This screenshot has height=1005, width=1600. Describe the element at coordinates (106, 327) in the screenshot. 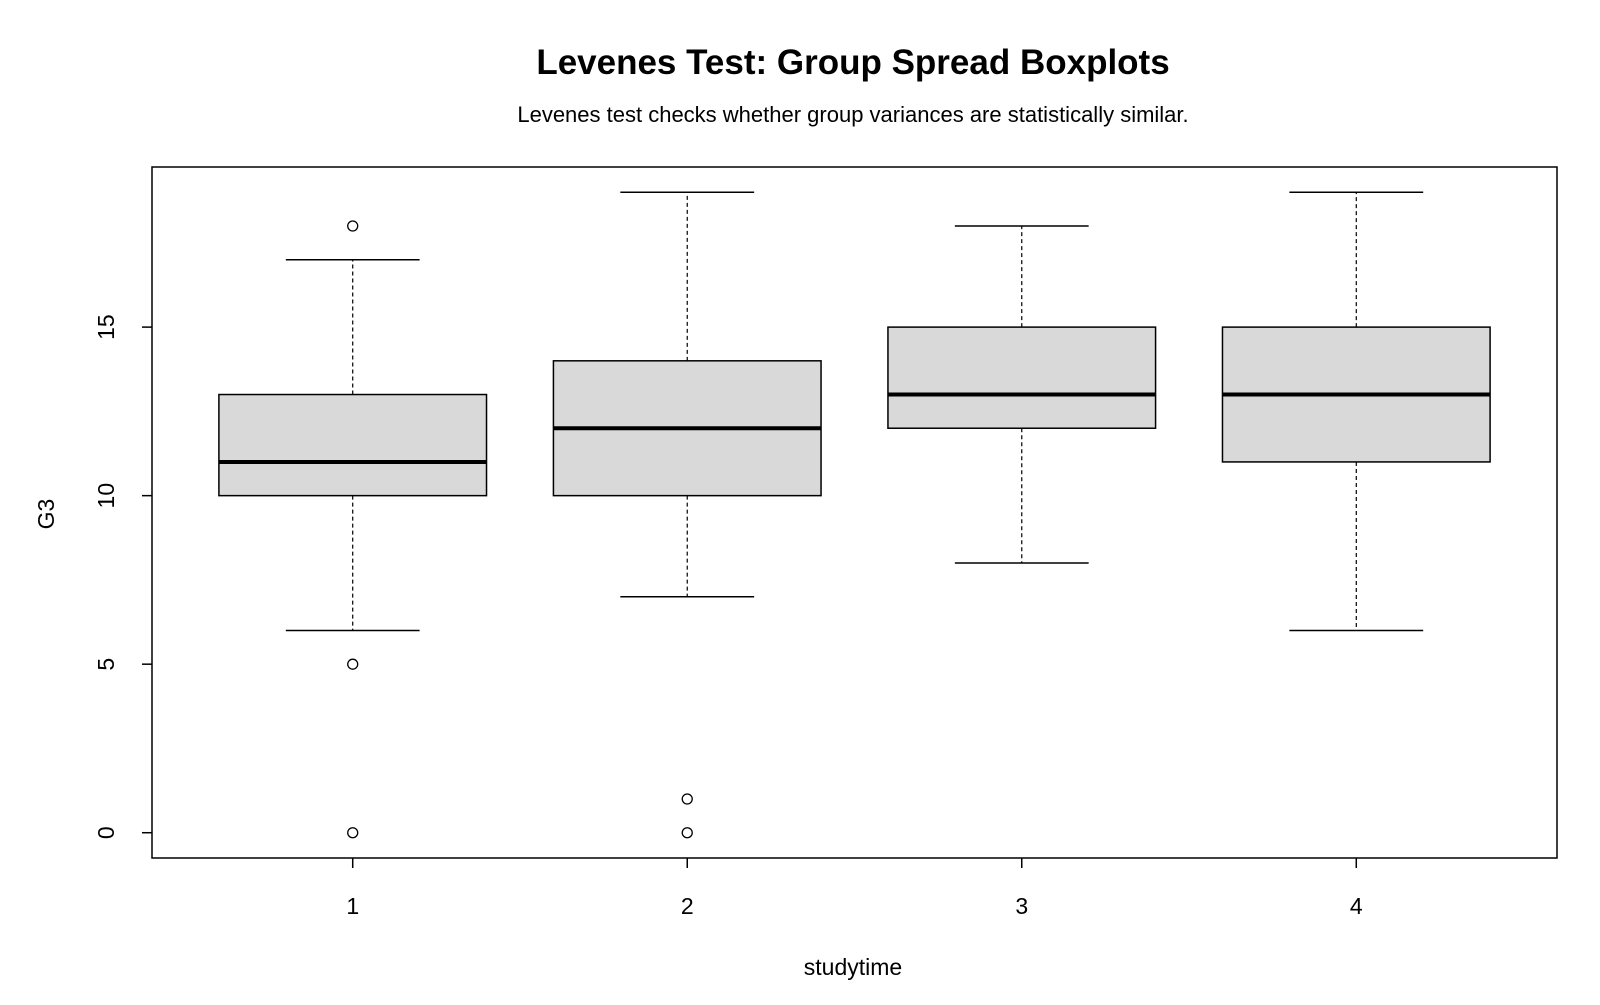

I see `y-tick-label: 15` at that location.